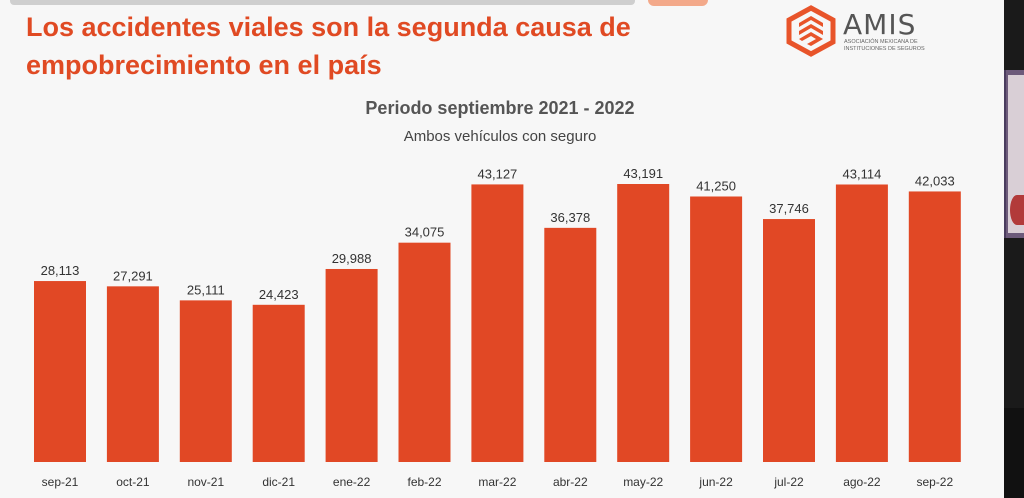 This screenshot has height=498, width=1024. I want to click on top-accent-mark, so click(678, 3).